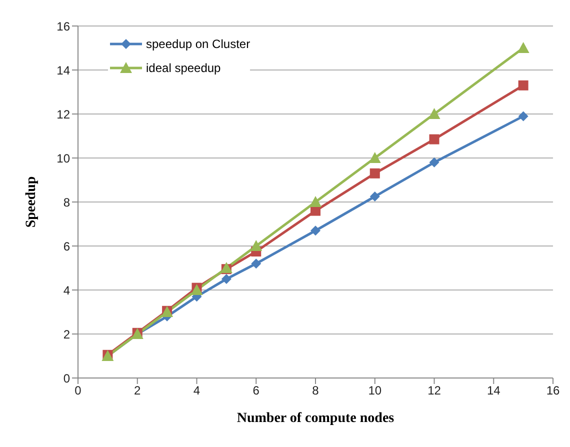 Image resolution: width=570 pixels, height=447 pixels. What do you see at coordinates (63, 158) in the screenshot?
I see `y-tick-label: 10` at bounding box center [63, 158].